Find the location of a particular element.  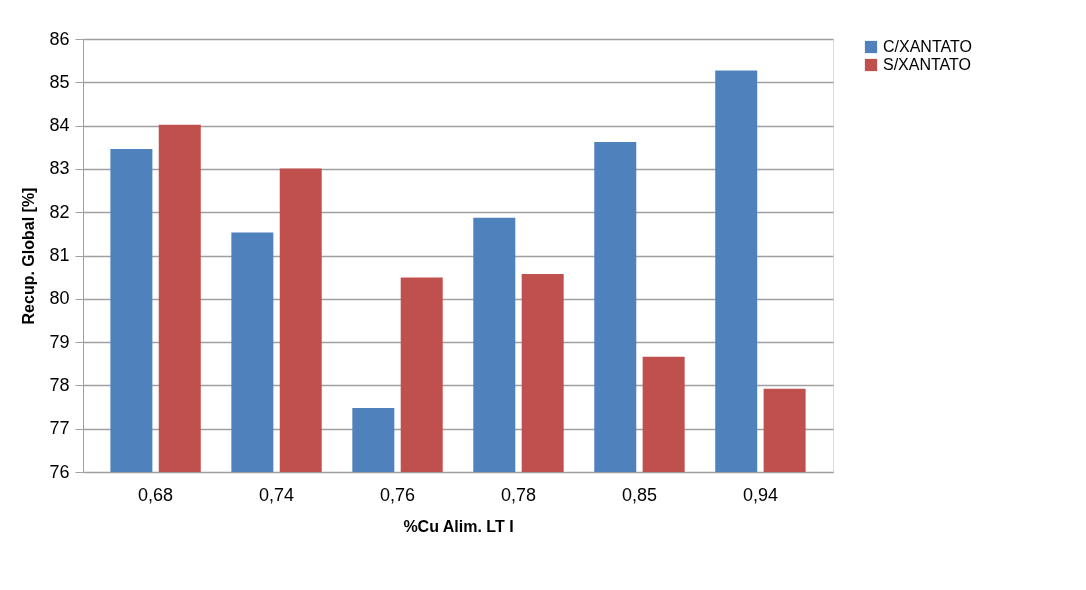

legend-label: S/XANTATO is located at coordinates (927, 64).